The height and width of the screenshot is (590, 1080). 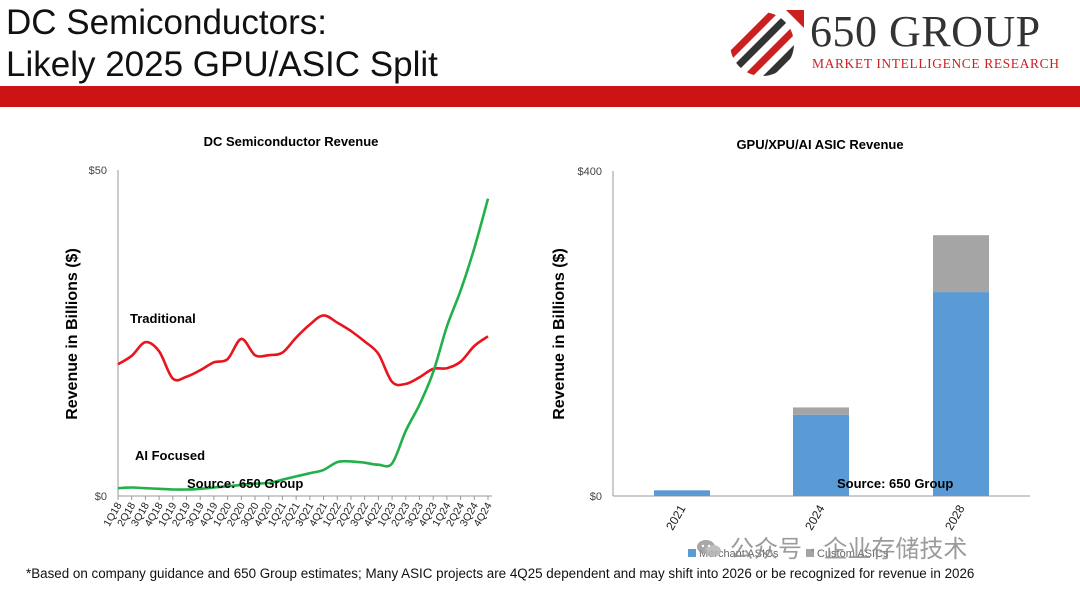 What do you see at coordinates (245, 483) in the screenshot?
I see `line-chart-source: Source: 650 Group` at bounding box center [245, 483].